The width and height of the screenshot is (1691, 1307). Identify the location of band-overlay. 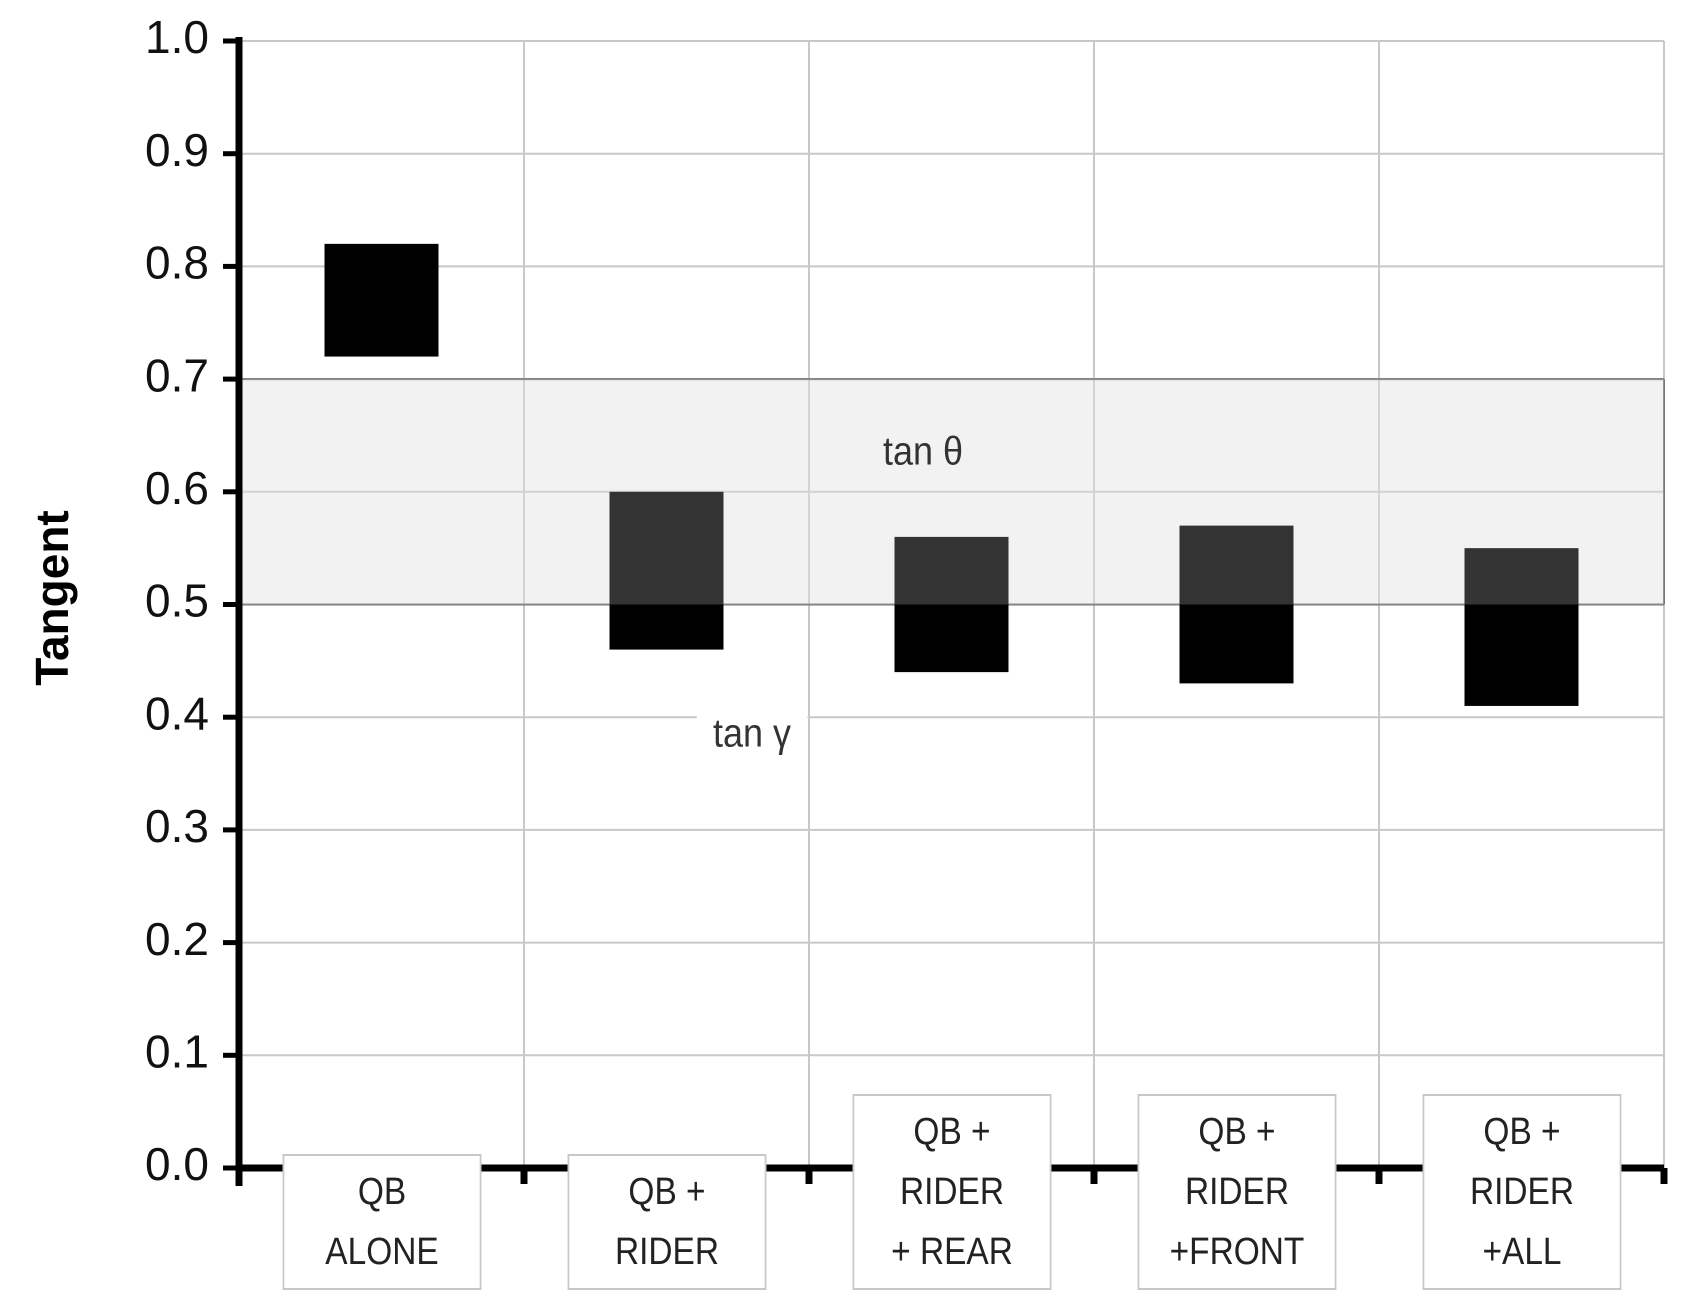
(951, 492).